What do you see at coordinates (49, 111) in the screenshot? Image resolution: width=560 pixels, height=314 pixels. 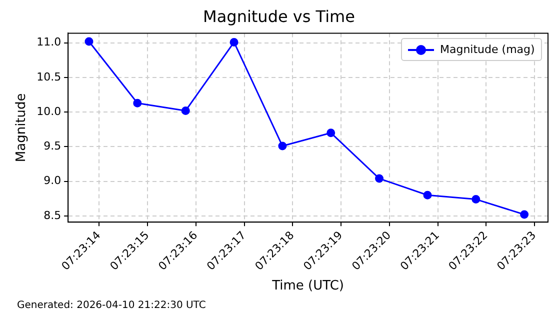 I see `y-tick-label: 10.0` at bounding box center [49, 111].